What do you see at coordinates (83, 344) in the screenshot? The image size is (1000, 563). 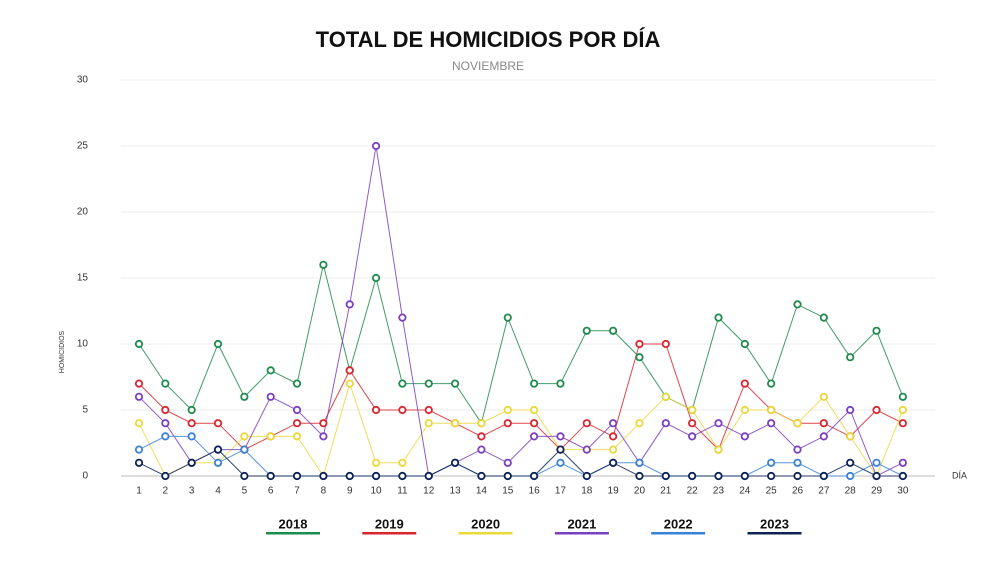 I see `y-tick-label: 10` at bounding box center [83, 344].